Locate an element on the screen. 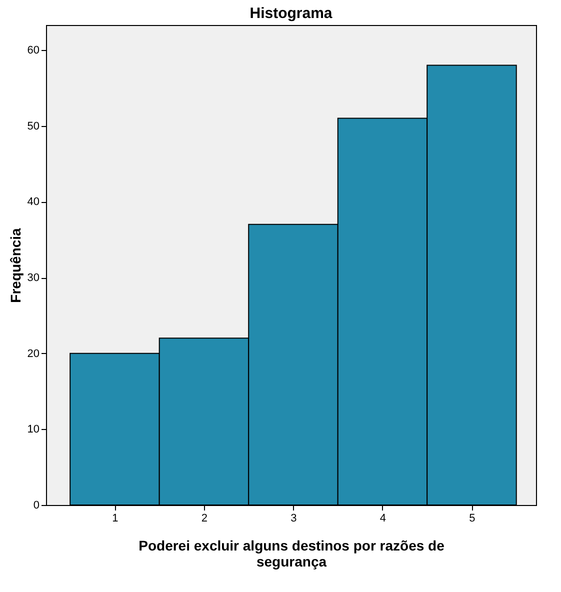 Image resolution: width=561 pixels, height=592 pixels. y-tick-label: 0 is located at coordinates (36, 506).